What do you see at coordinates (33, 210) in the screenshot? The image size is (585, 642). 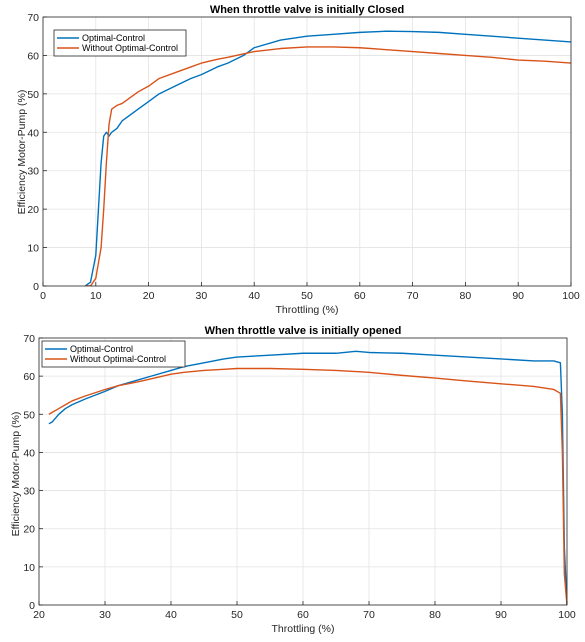 I see `chart-closed-y-tick-label: 20` at bounding box center [33, 210].